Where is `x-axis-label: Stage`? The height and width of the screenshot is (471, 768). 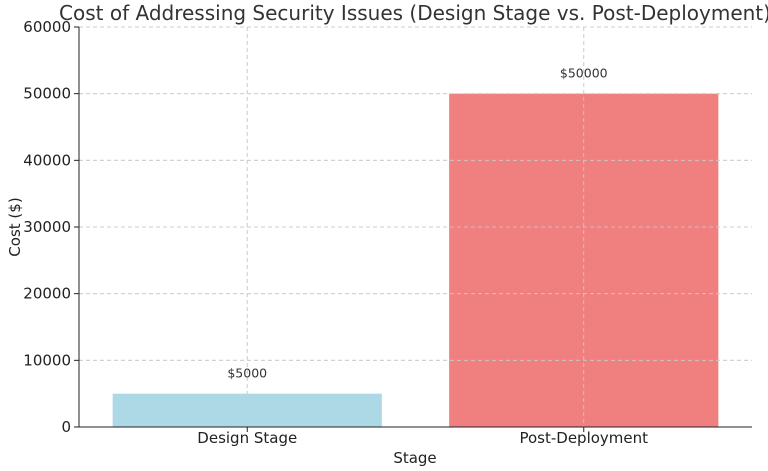
x-axis-label: Stage is located at coordinates (414, 458).